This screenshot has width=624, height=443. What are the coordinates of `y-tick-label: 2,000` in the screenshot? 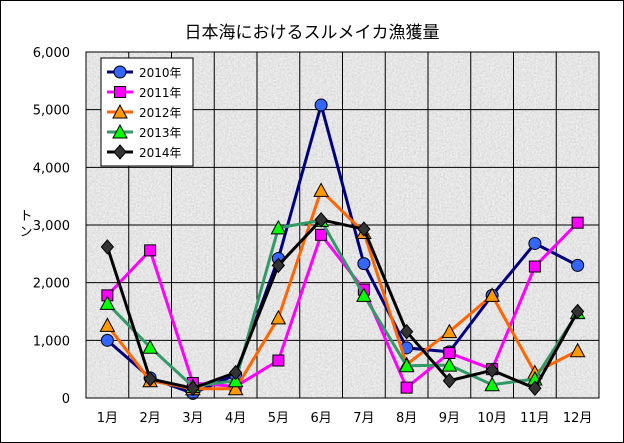 It's located at (51, 284).